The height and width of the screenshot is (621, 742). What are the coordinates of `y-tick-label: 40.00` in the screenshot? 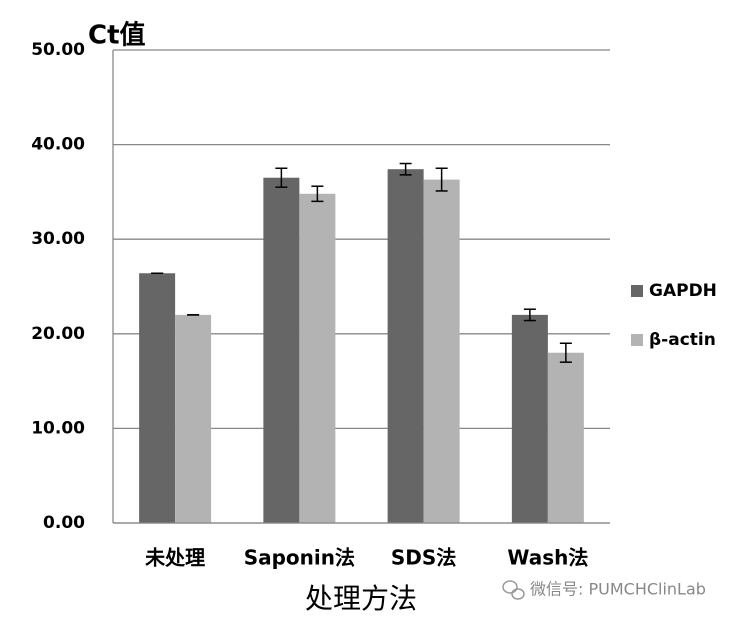 It's located at (58, 145).